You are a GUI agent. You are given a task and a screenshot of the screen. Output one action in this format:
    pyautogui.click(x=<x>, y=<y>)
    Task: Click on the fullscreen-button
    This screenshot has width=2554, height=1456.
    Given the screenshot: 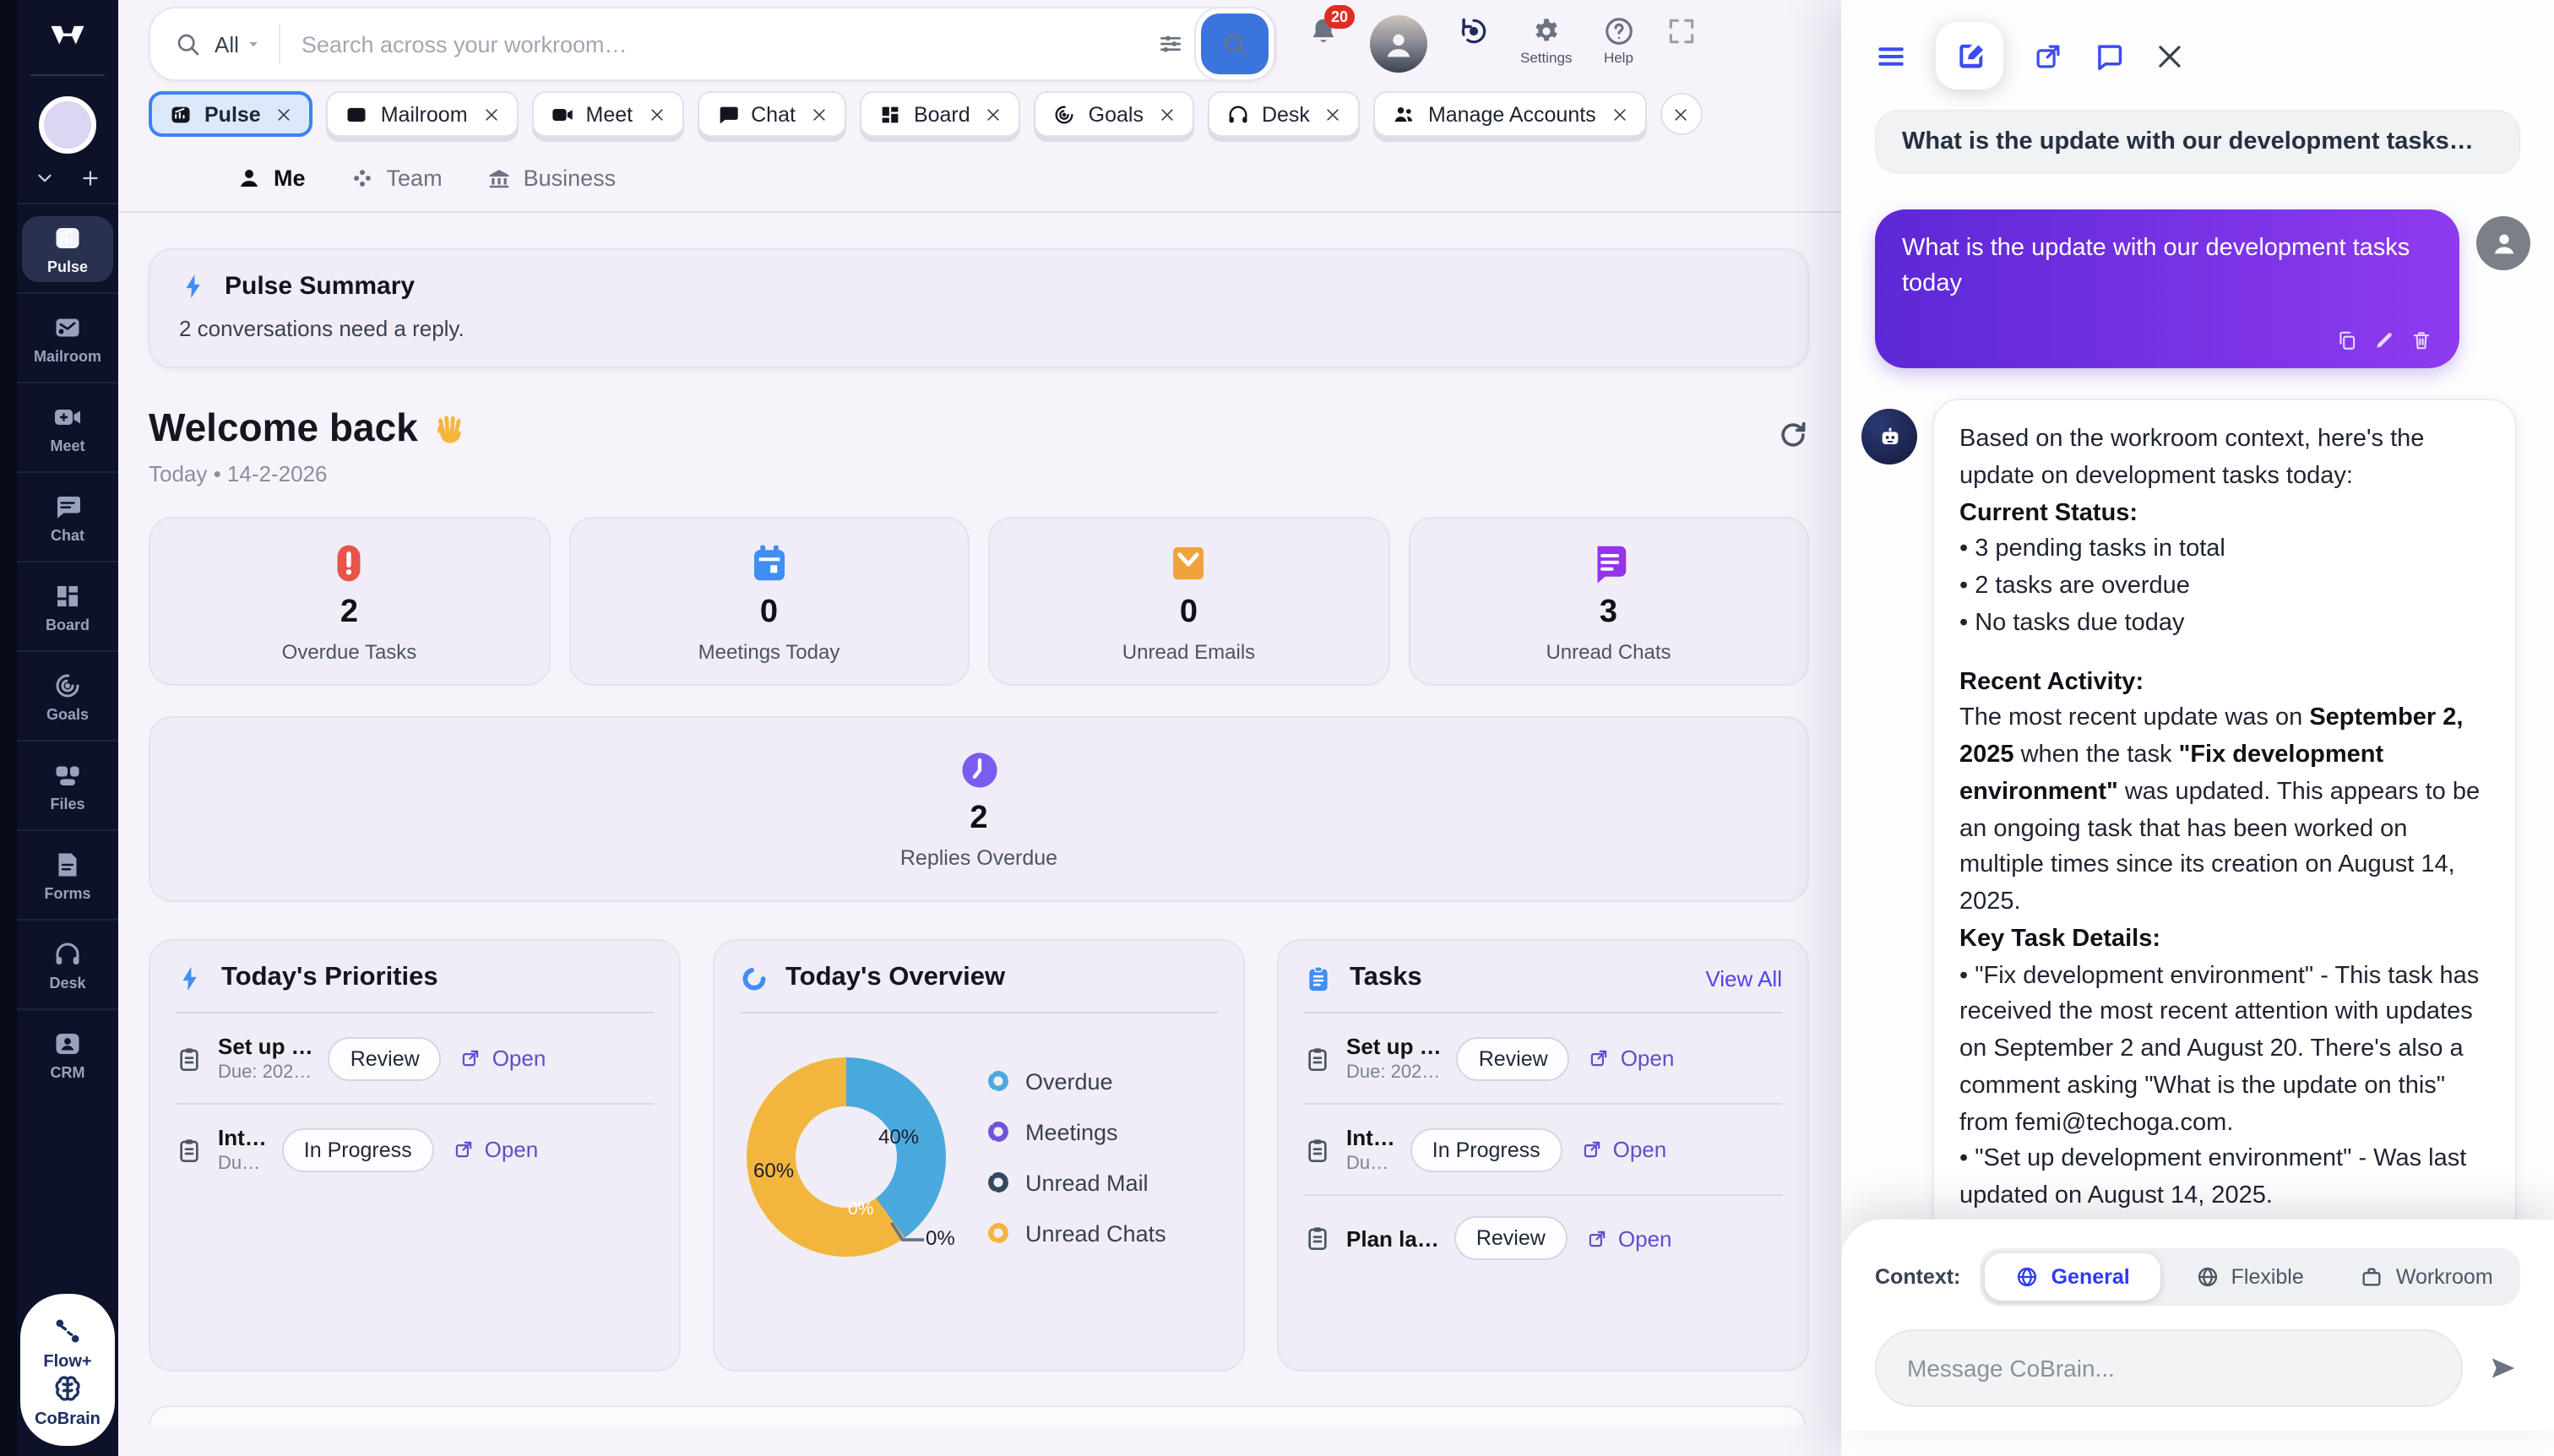 What is the action you would take?
    pyautogui.click(x=1681, y=31)
    